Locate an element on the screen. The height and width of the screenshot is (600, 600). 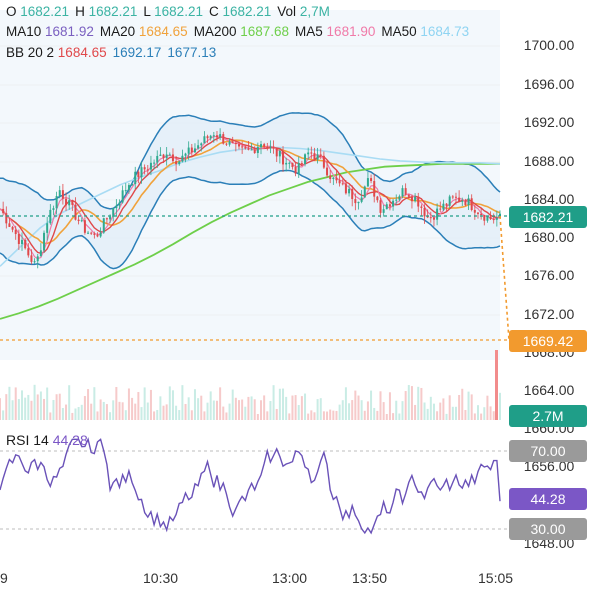
header-label: H is located at coordinates (82, 11).